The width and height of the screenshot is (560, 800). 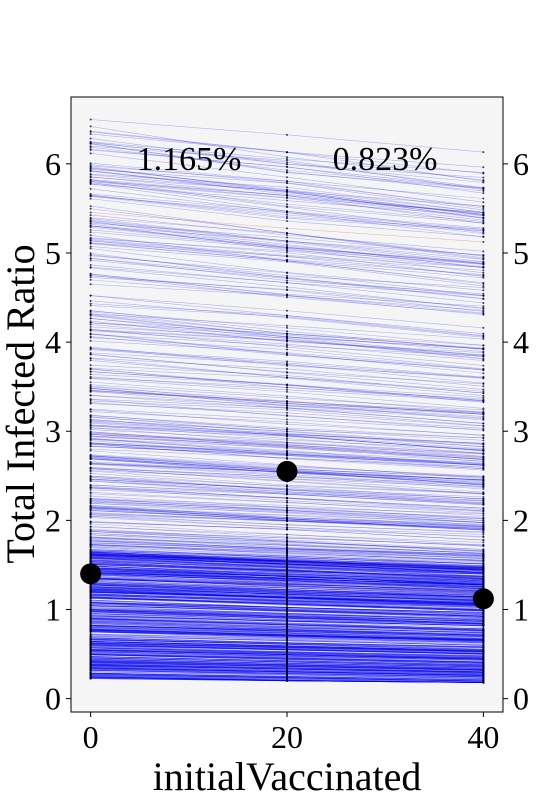 What do you see at coordinates (53, 431) in the screenshot?
I see `y-tick-label-left: 3` at bounding box center [53, 431].